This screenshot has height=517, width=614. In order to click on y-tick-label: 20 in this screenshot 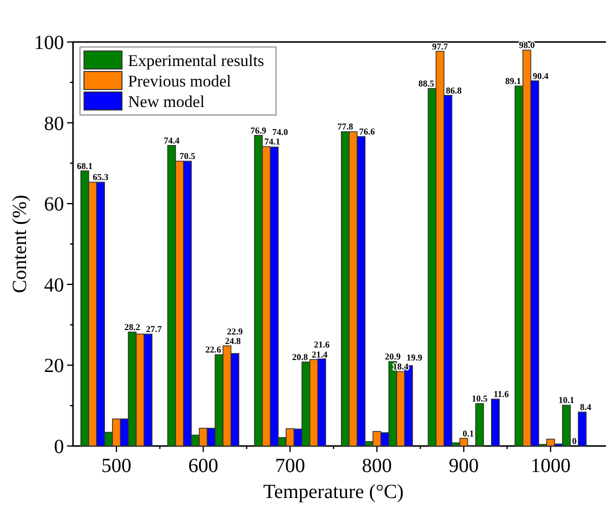, I will do `click(54, 366)`.